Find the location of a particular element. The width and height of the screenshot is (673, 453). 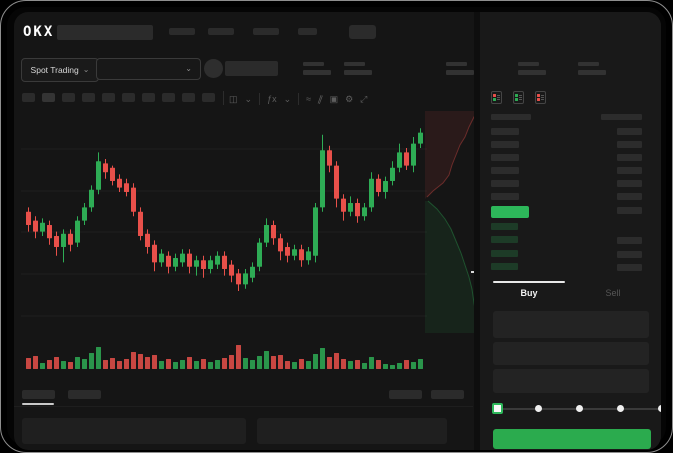

orderbook-header-price is located at coordinates (511, 117).